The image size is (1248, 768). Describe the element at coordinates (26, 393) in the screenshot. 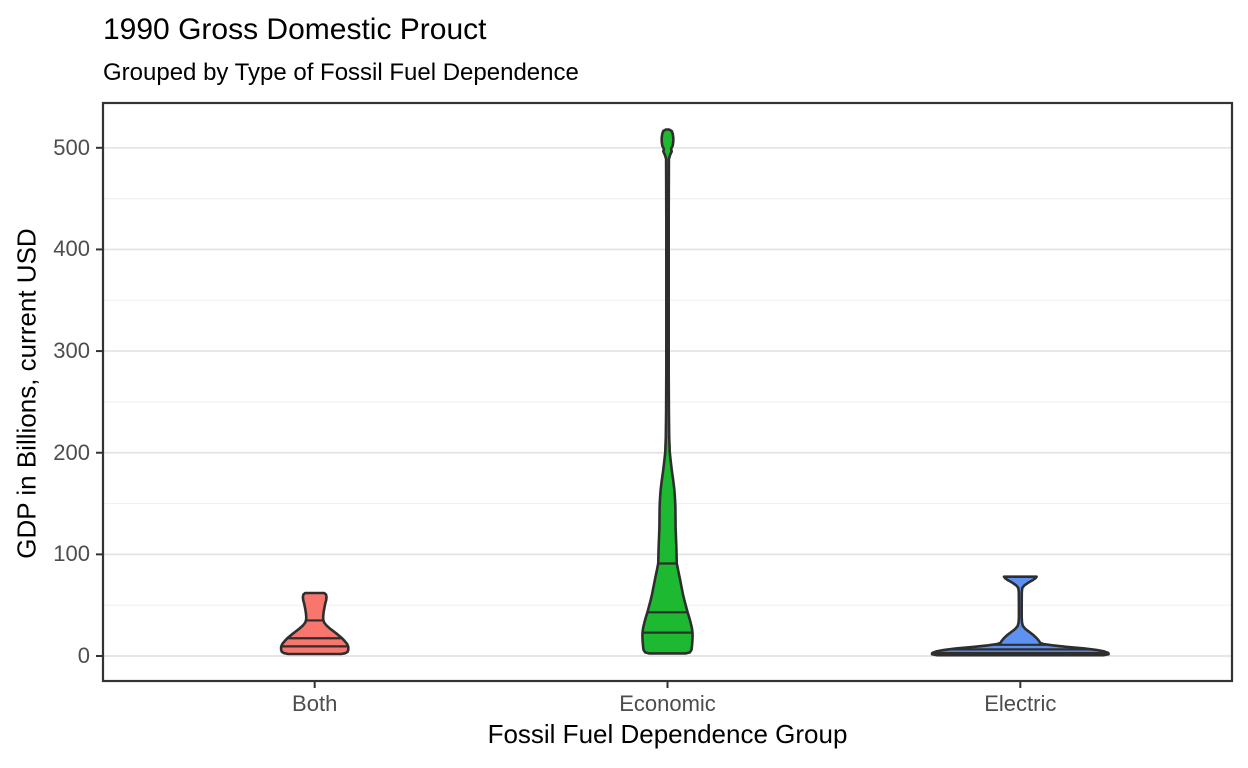

I see `y-axis-title: GDP in Billions, current USD` at that location.